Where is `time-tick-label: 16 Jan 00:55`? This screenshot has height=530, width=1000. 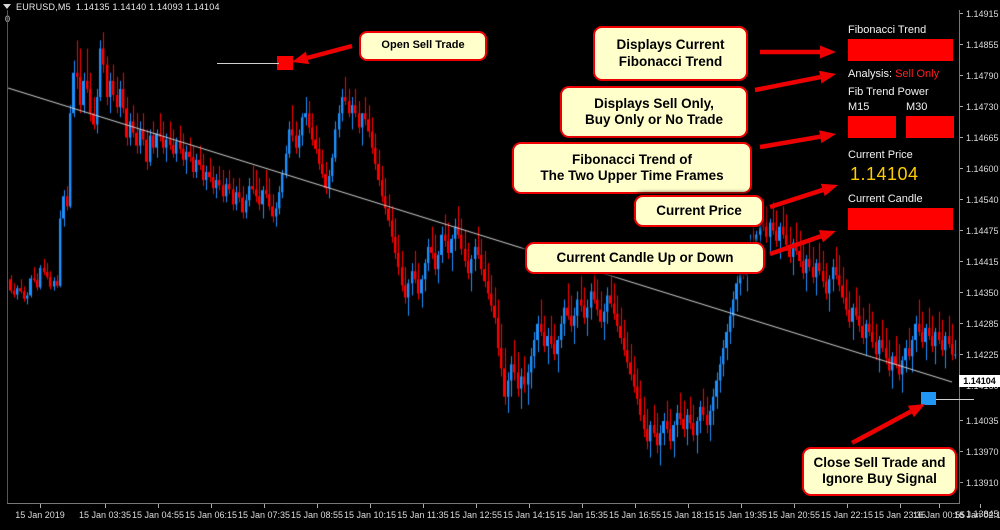 time-tick-label: 16 Jan 00:55 is located at coordinates (939, 515).